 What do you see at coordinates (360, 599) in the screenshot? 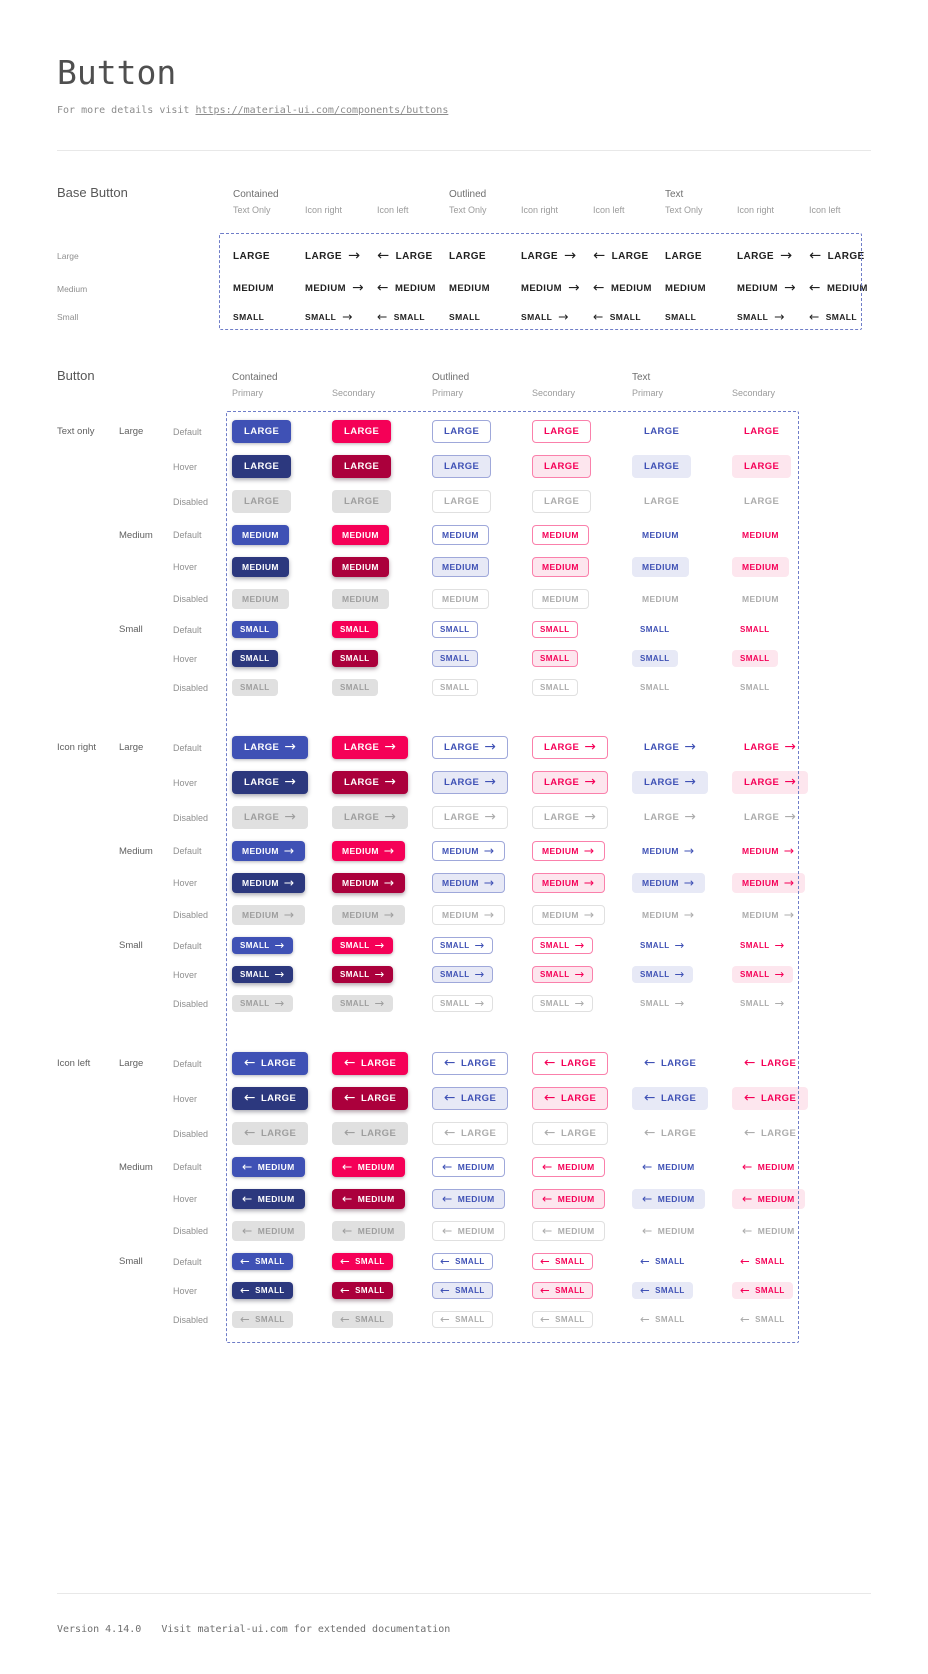
I see `button-contained-secondary-text-only-medium-disabled: MEDIUM` at bounding box center [360, 599].